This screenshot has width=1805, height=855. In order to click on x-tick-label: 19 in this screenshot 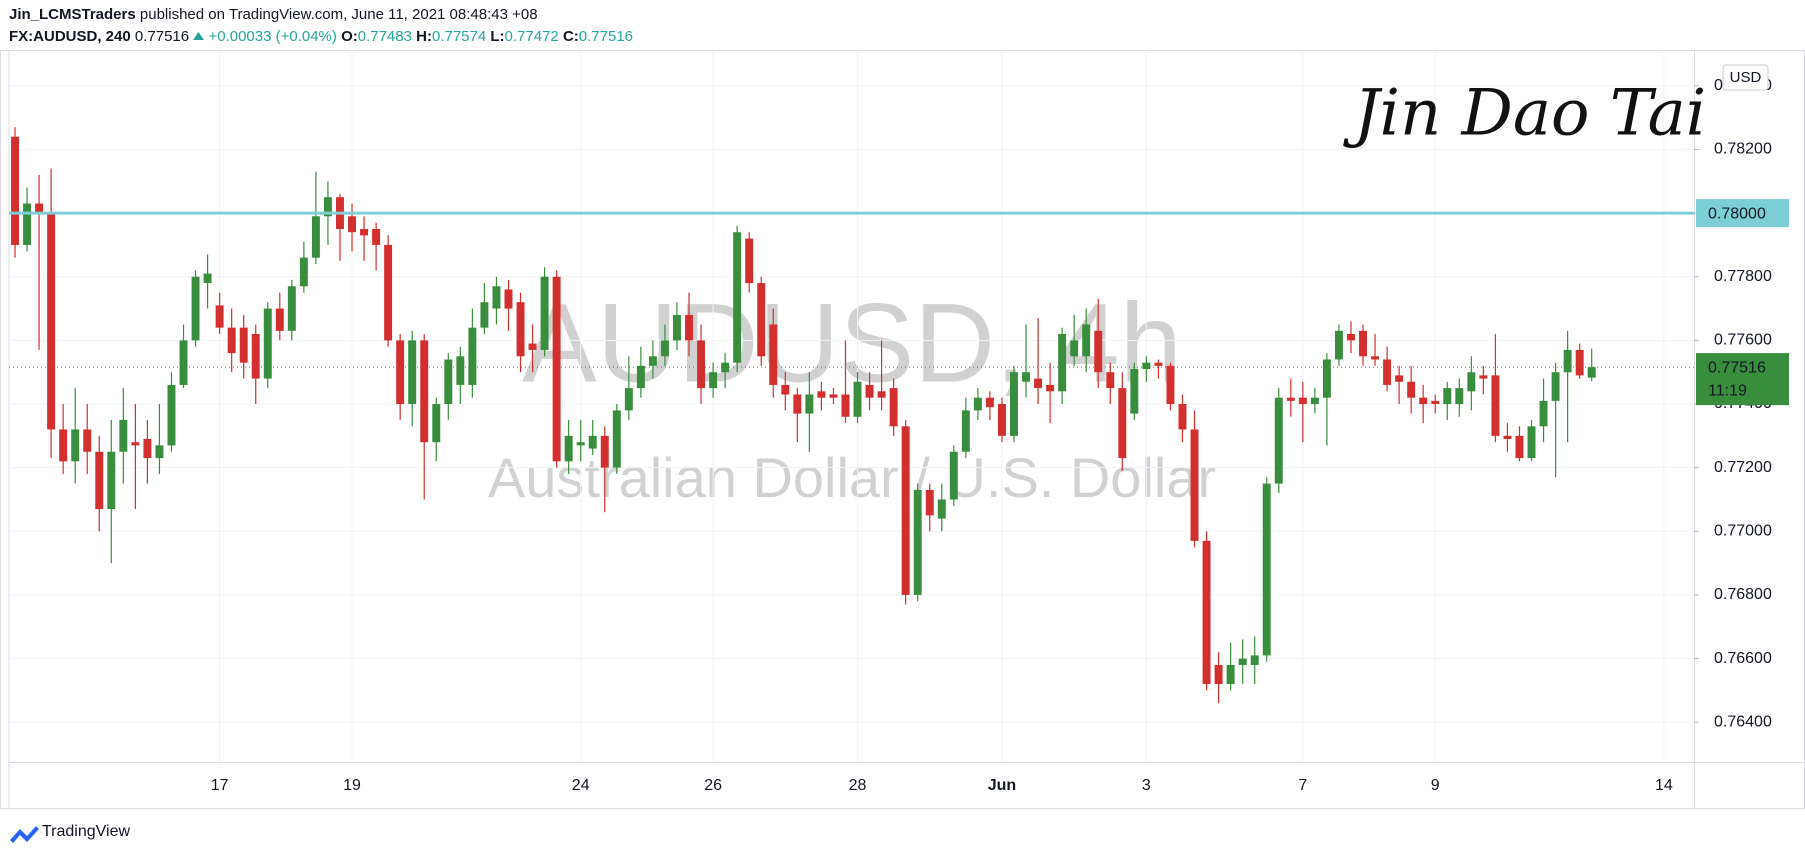, I will do `click(352, 785)`.